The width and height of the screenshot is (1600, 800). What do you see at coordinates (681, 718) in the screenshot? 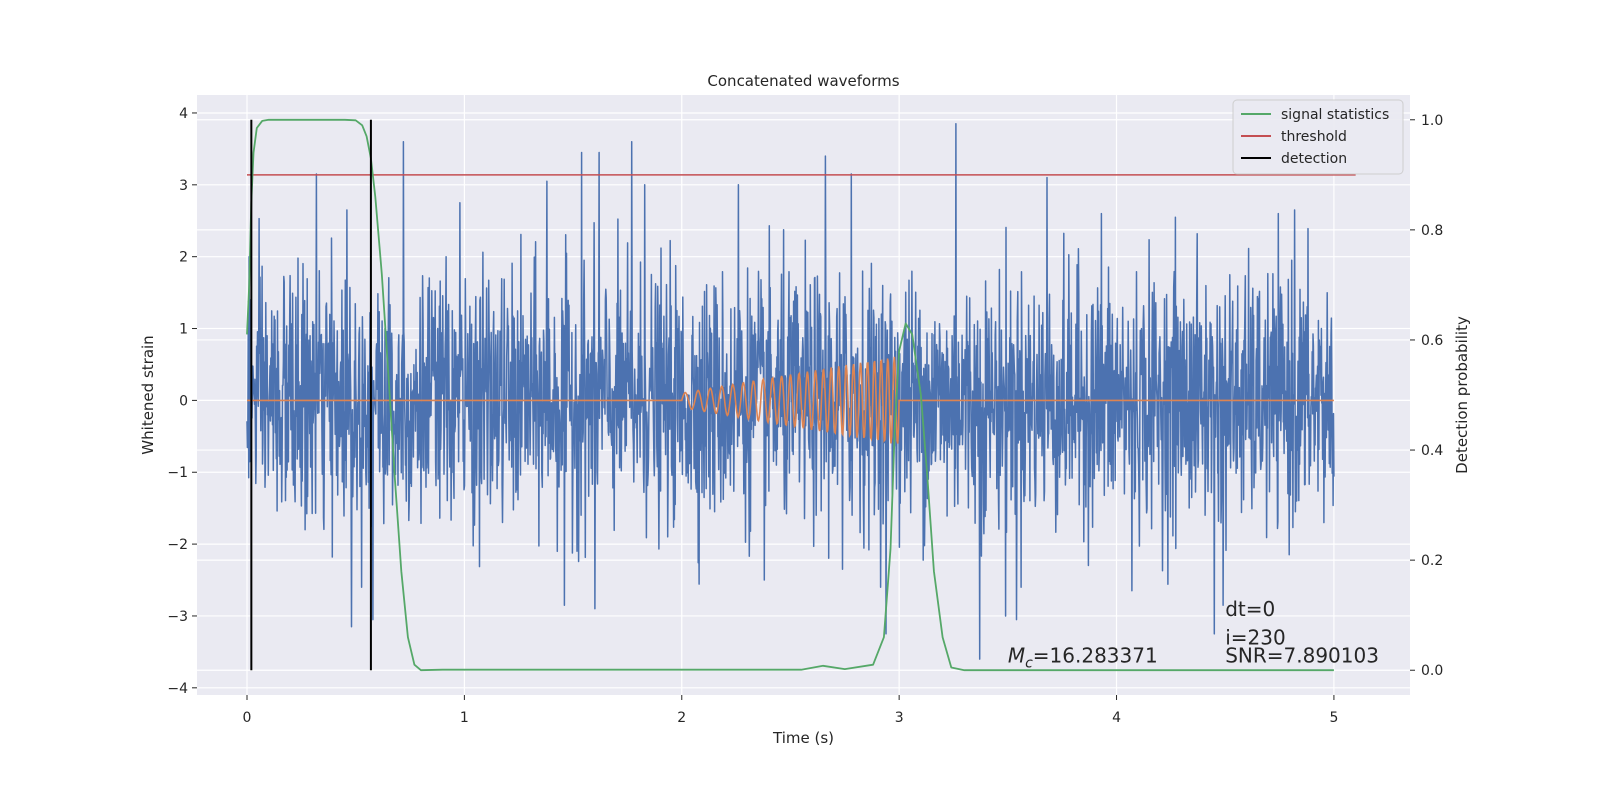
I see `x-tick-label: 2` at bounding box center [681, 718].